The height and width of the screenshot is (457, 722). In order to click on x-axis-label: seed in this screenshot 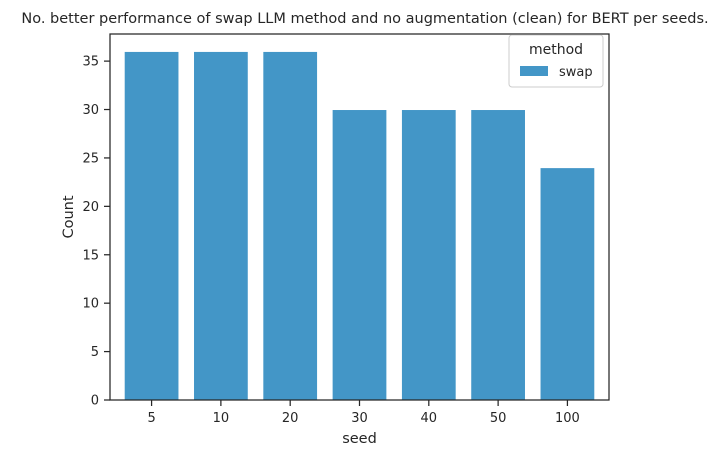, I will do `click(359, 439)`.